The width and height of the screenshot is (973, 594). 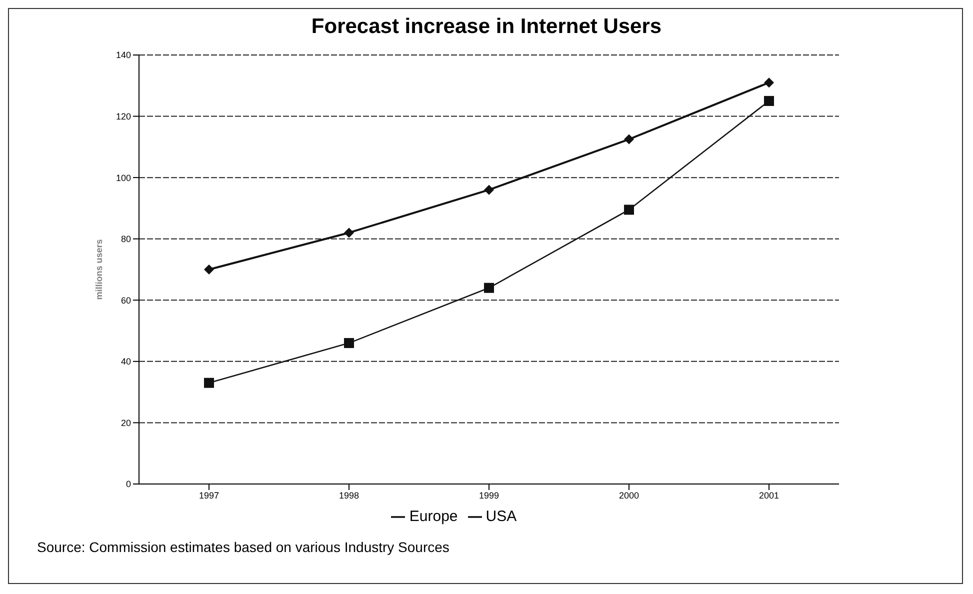 I want to click on x-tick-label: 1997, so click(x=209, y=495).